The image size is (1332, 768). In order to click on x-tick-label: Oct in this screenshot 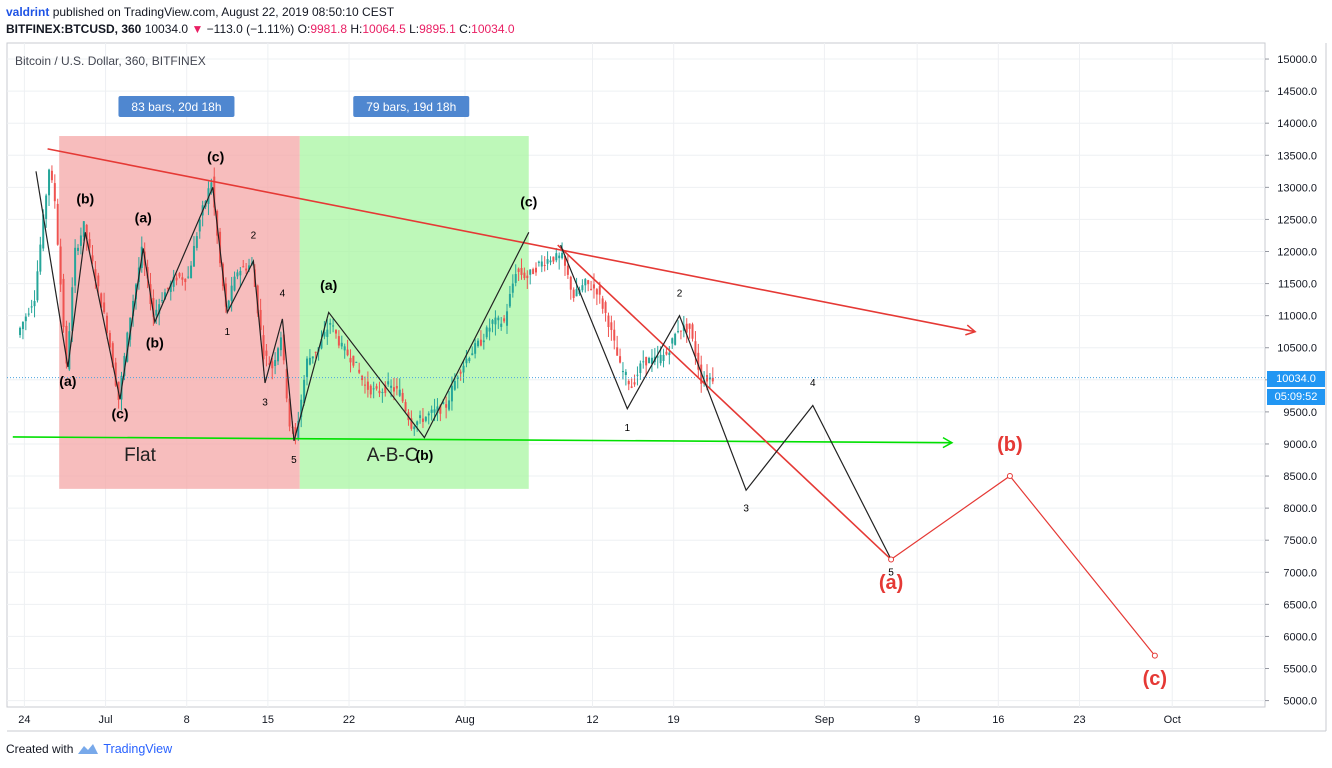, I will do `click(1172, 720)`.